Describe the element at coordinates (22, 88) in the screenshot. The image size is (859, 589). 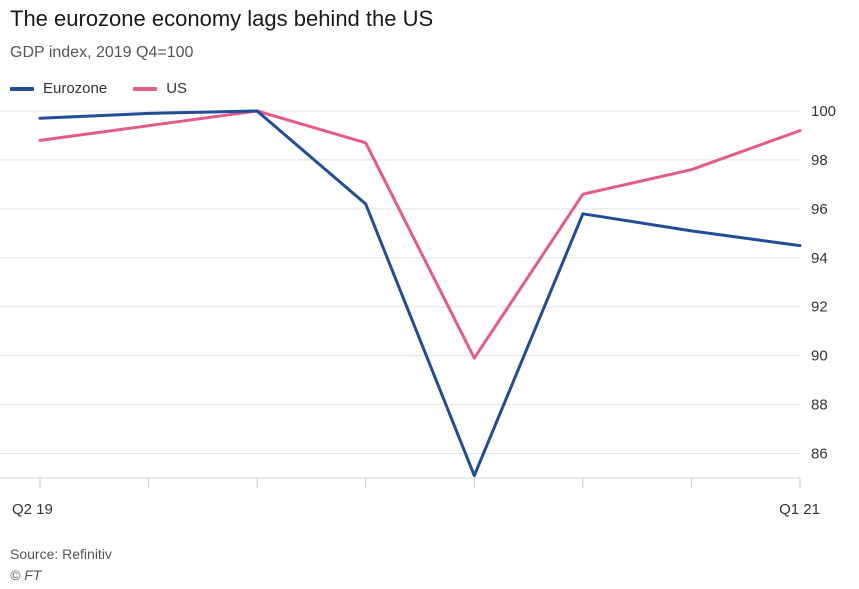
I see `legend-swatch-eurozone` at that location.